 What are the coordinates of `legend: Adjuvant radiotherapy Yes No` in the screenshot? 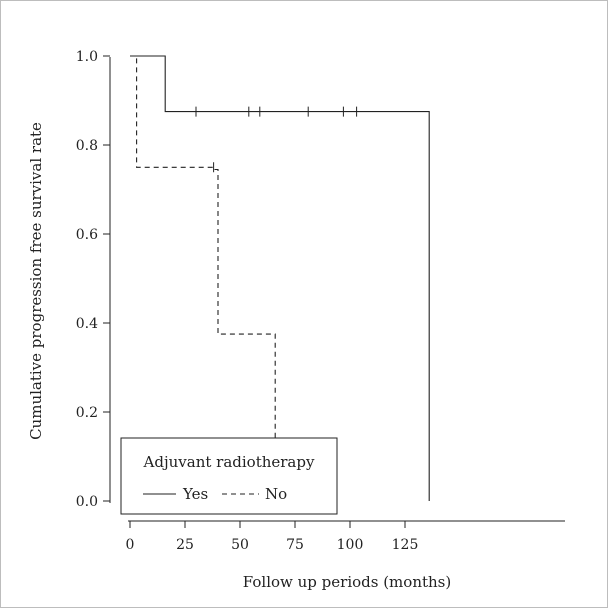 It's located at (229, 476).